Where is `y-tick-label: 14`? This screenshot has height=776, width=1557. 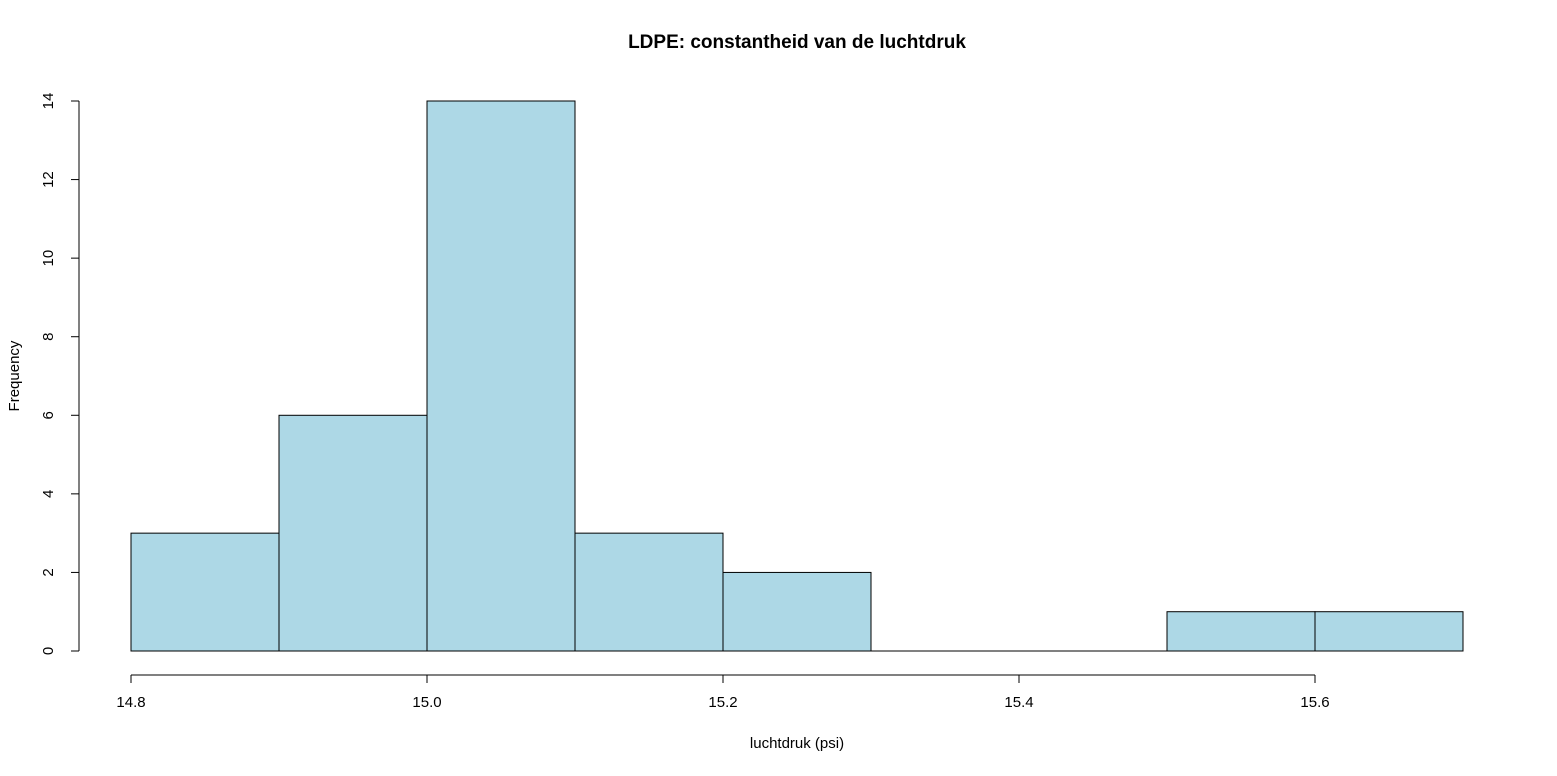 y-tick-label: 14 is located at coordinates (48, 101).